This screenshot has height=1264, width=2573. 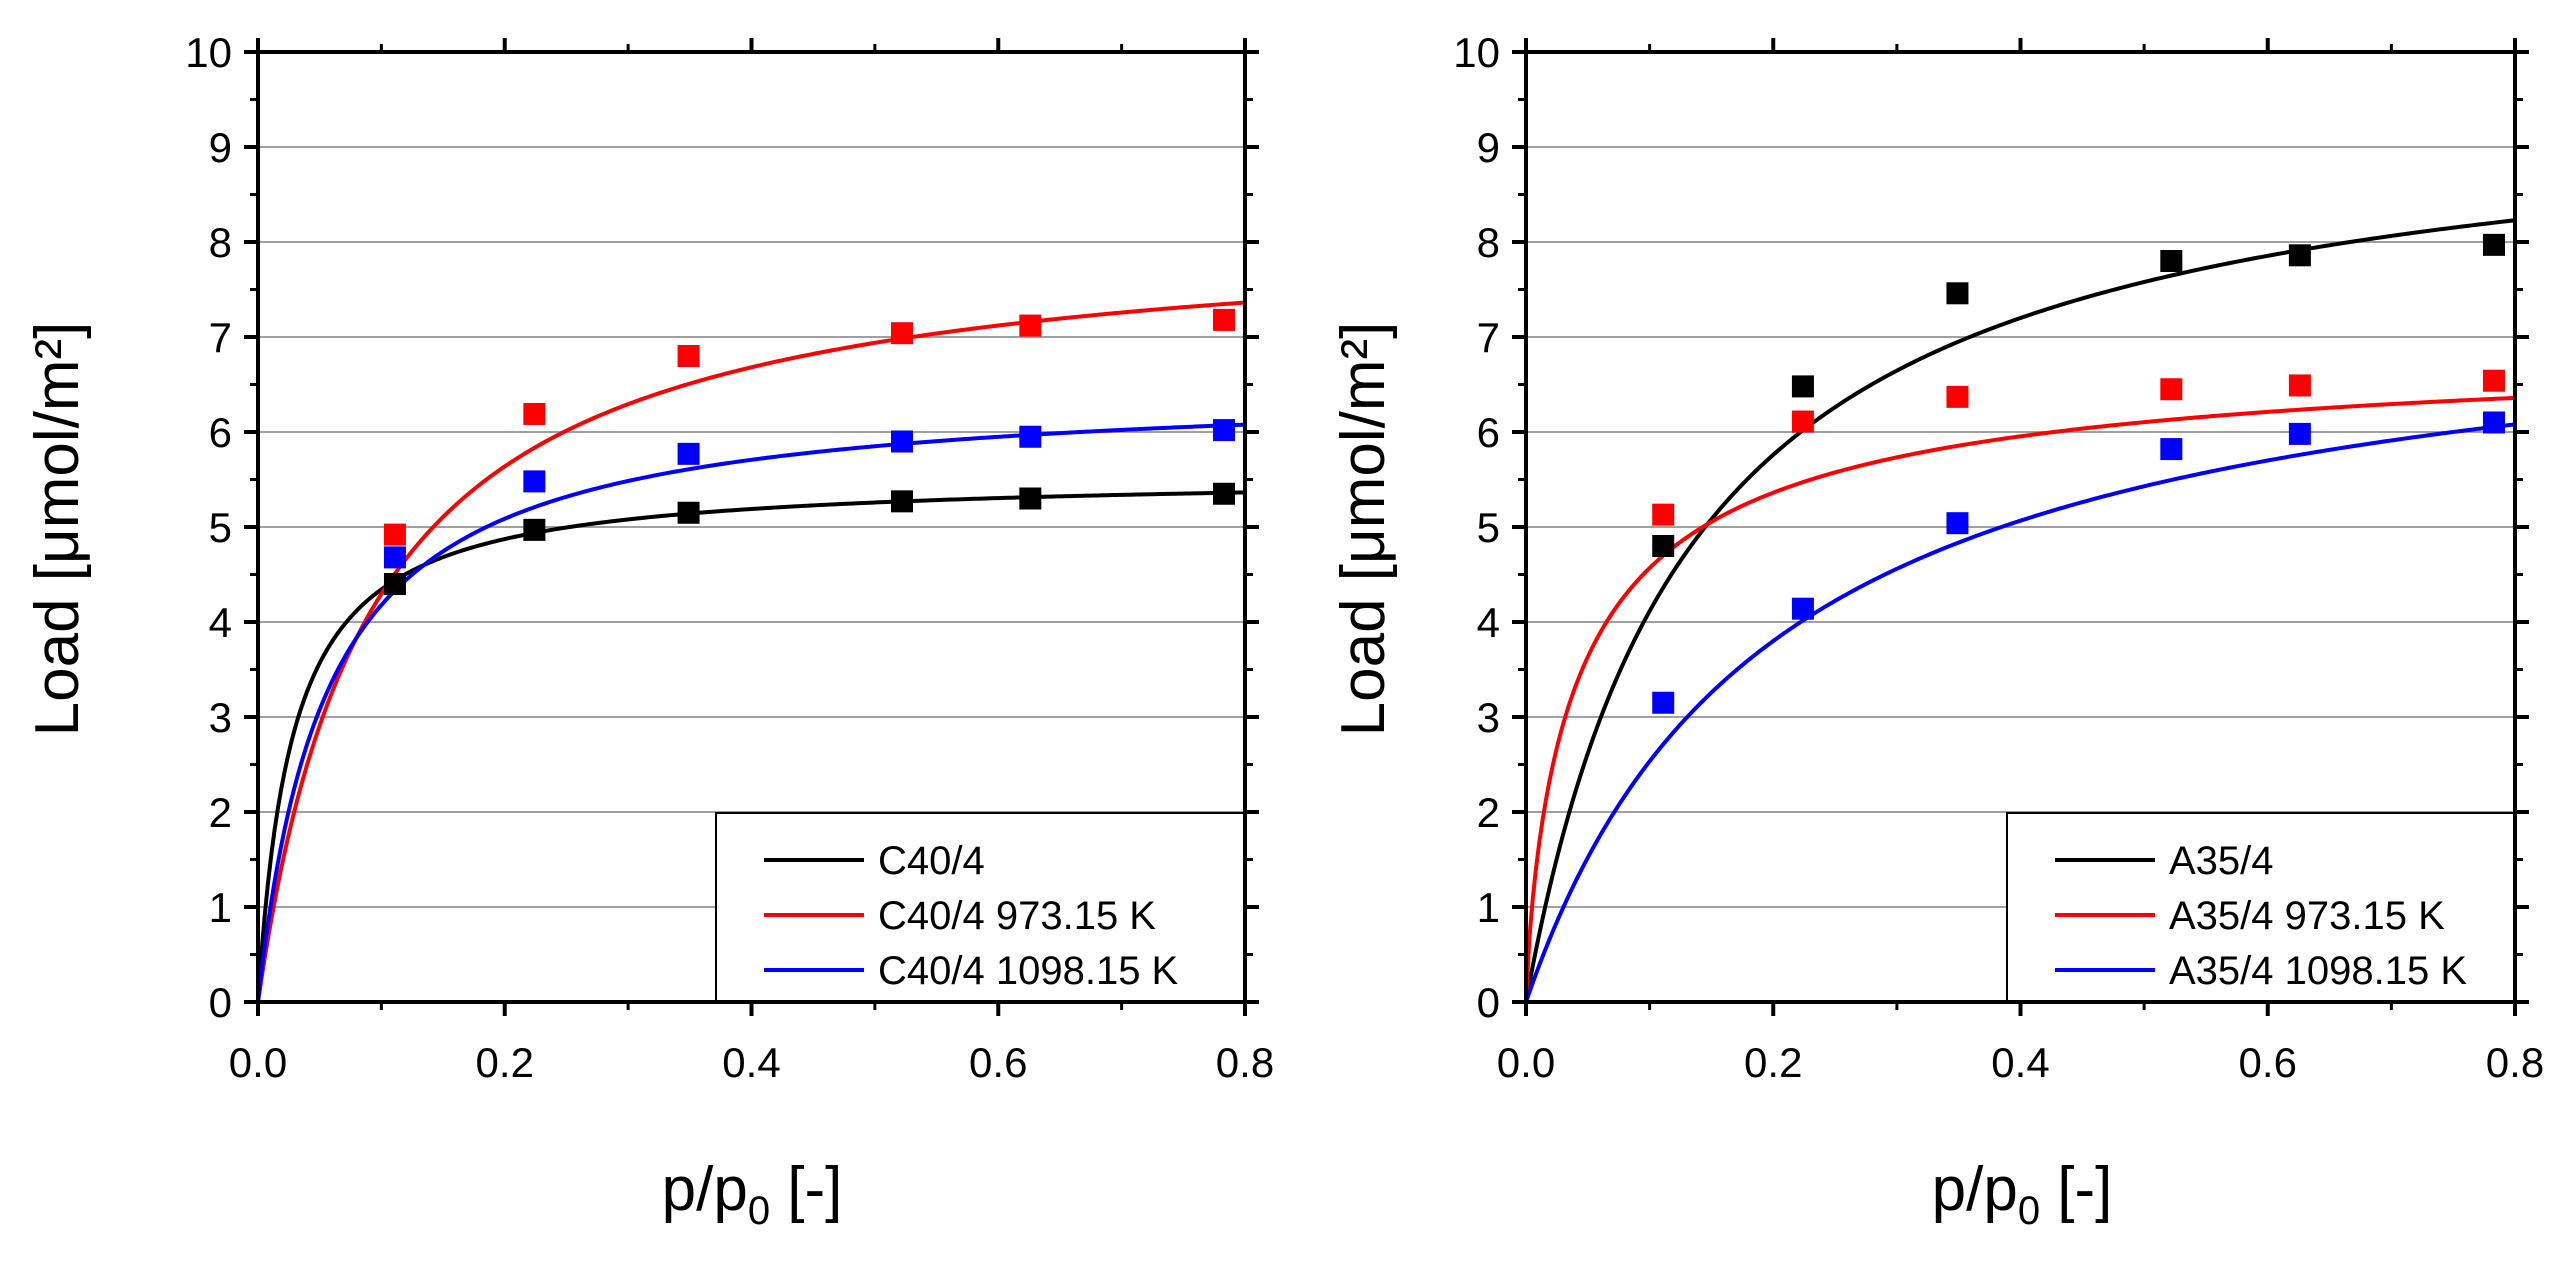 I want to click on legend: A35/4 A35/4 973.15 K A35/4 1098.15 K, so click(x=2260, y=907).